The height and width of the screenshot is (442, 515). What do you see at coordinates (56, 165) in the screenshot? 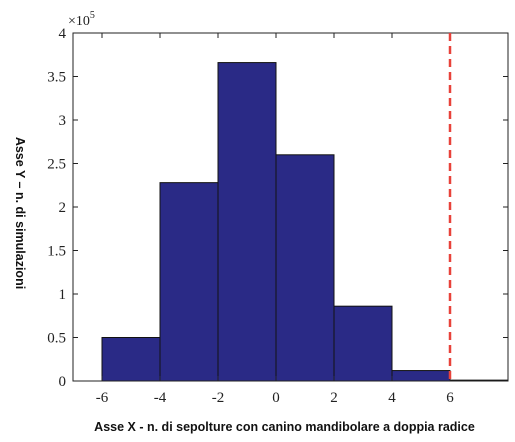
I see `y-tick-label: 2.5` at bounding box center [56, 165].